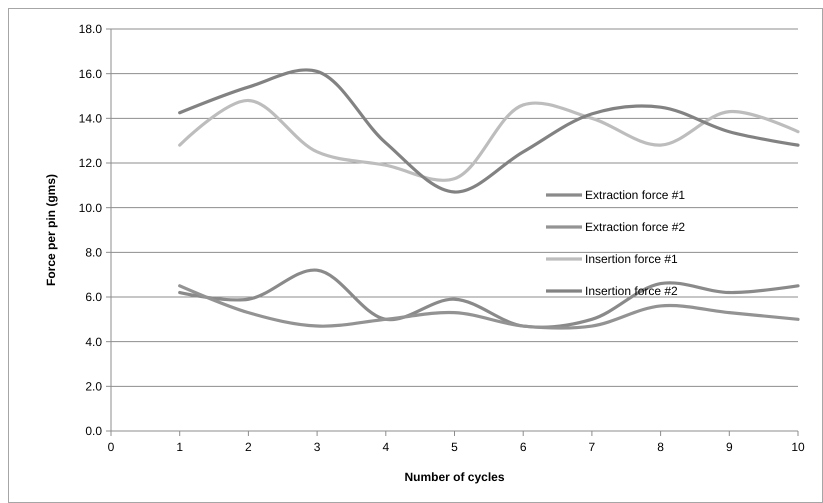 This screenshot has width=823, height=503. I want to click on x-tick-label: 3, so click(317, 447).